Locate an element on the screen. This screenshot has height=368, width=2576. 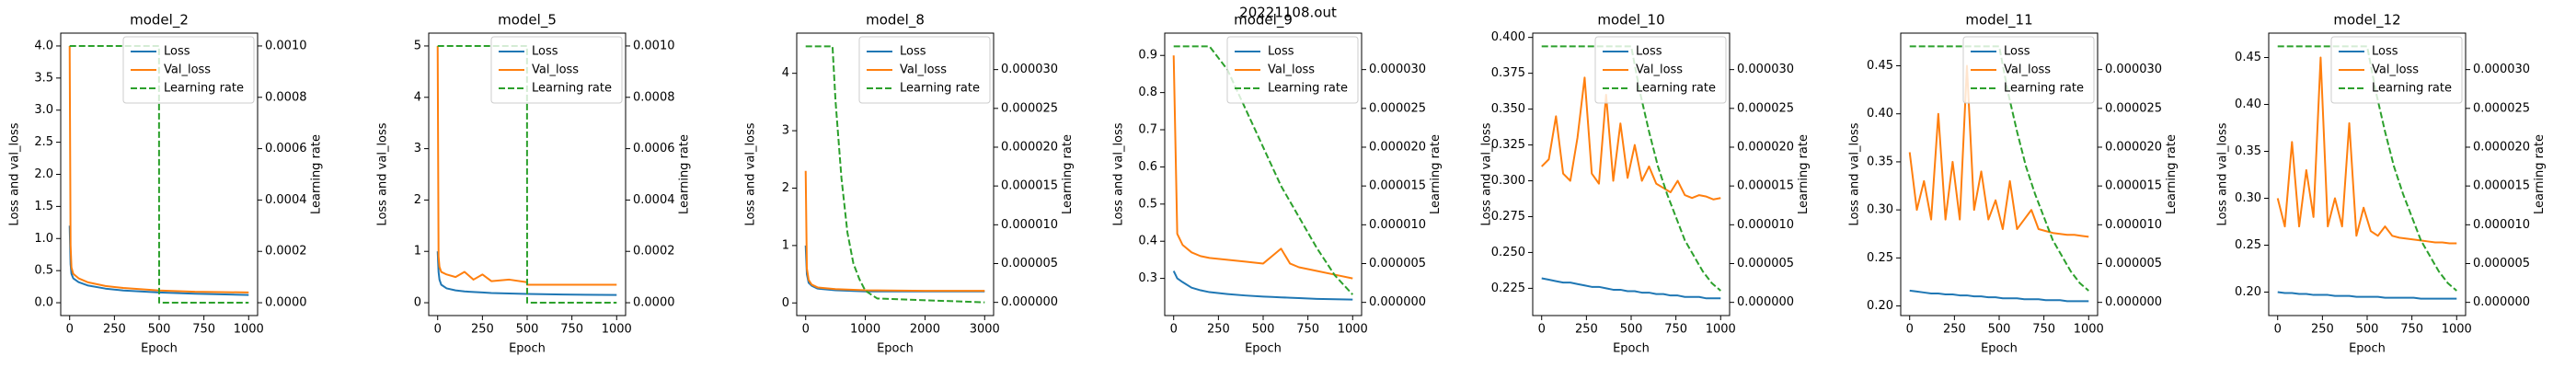
y-tick-label: 4.0 is located at coordinates (43, 45).